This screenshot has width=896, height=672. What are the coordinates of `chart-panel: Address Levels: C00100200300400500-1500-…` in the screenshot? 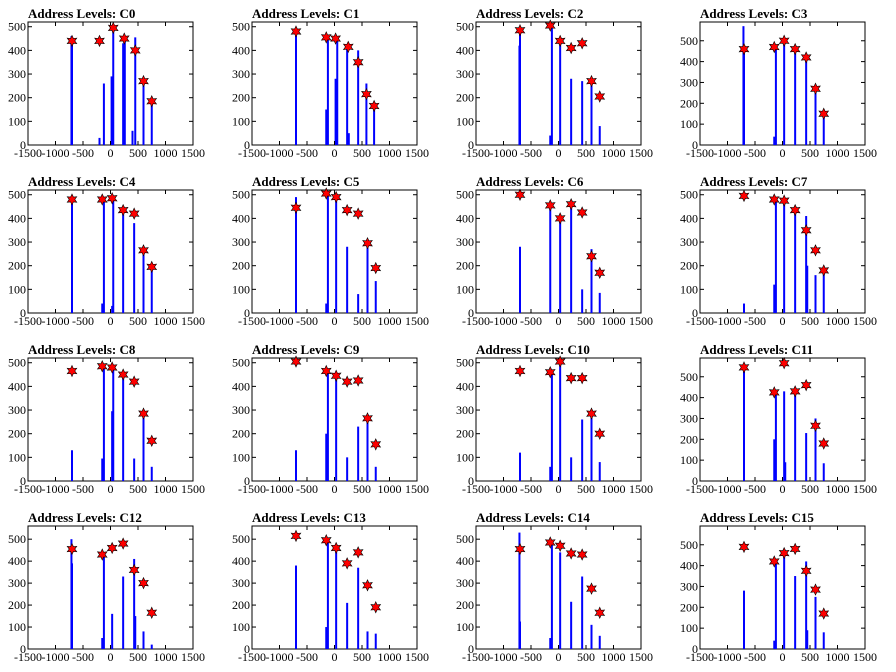 It's located at (106, 83).